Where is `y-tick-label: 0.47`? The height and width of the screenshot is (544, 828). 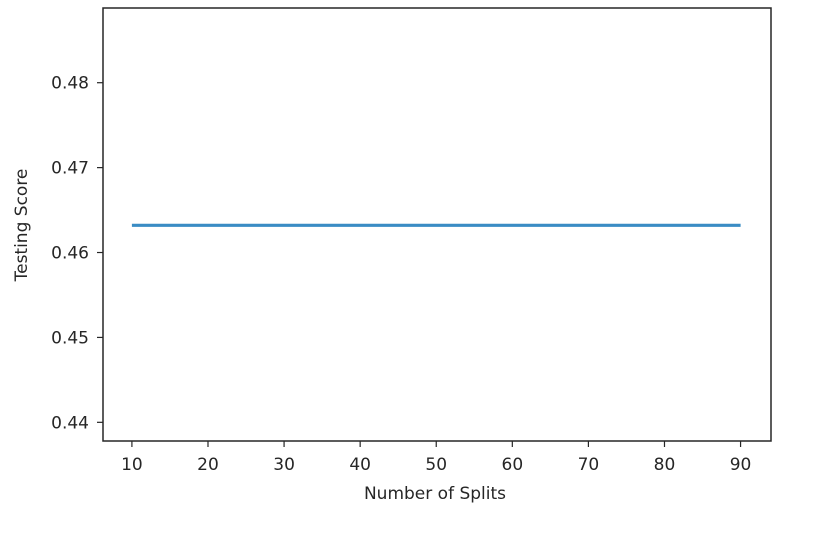
y-tick-label: 0.47 is located at coordinates (70, 169).